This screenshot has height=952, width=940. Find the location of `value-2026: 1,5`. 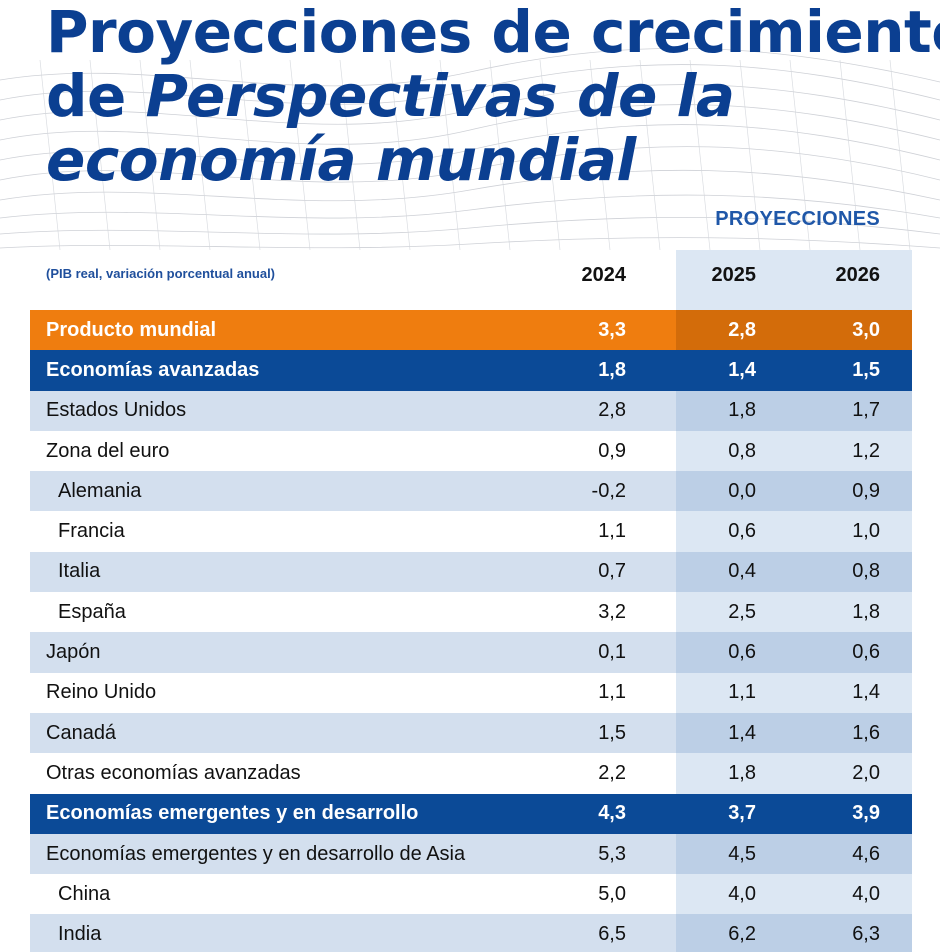

value-2026: 1,5 is located at coordinates (866, 369).